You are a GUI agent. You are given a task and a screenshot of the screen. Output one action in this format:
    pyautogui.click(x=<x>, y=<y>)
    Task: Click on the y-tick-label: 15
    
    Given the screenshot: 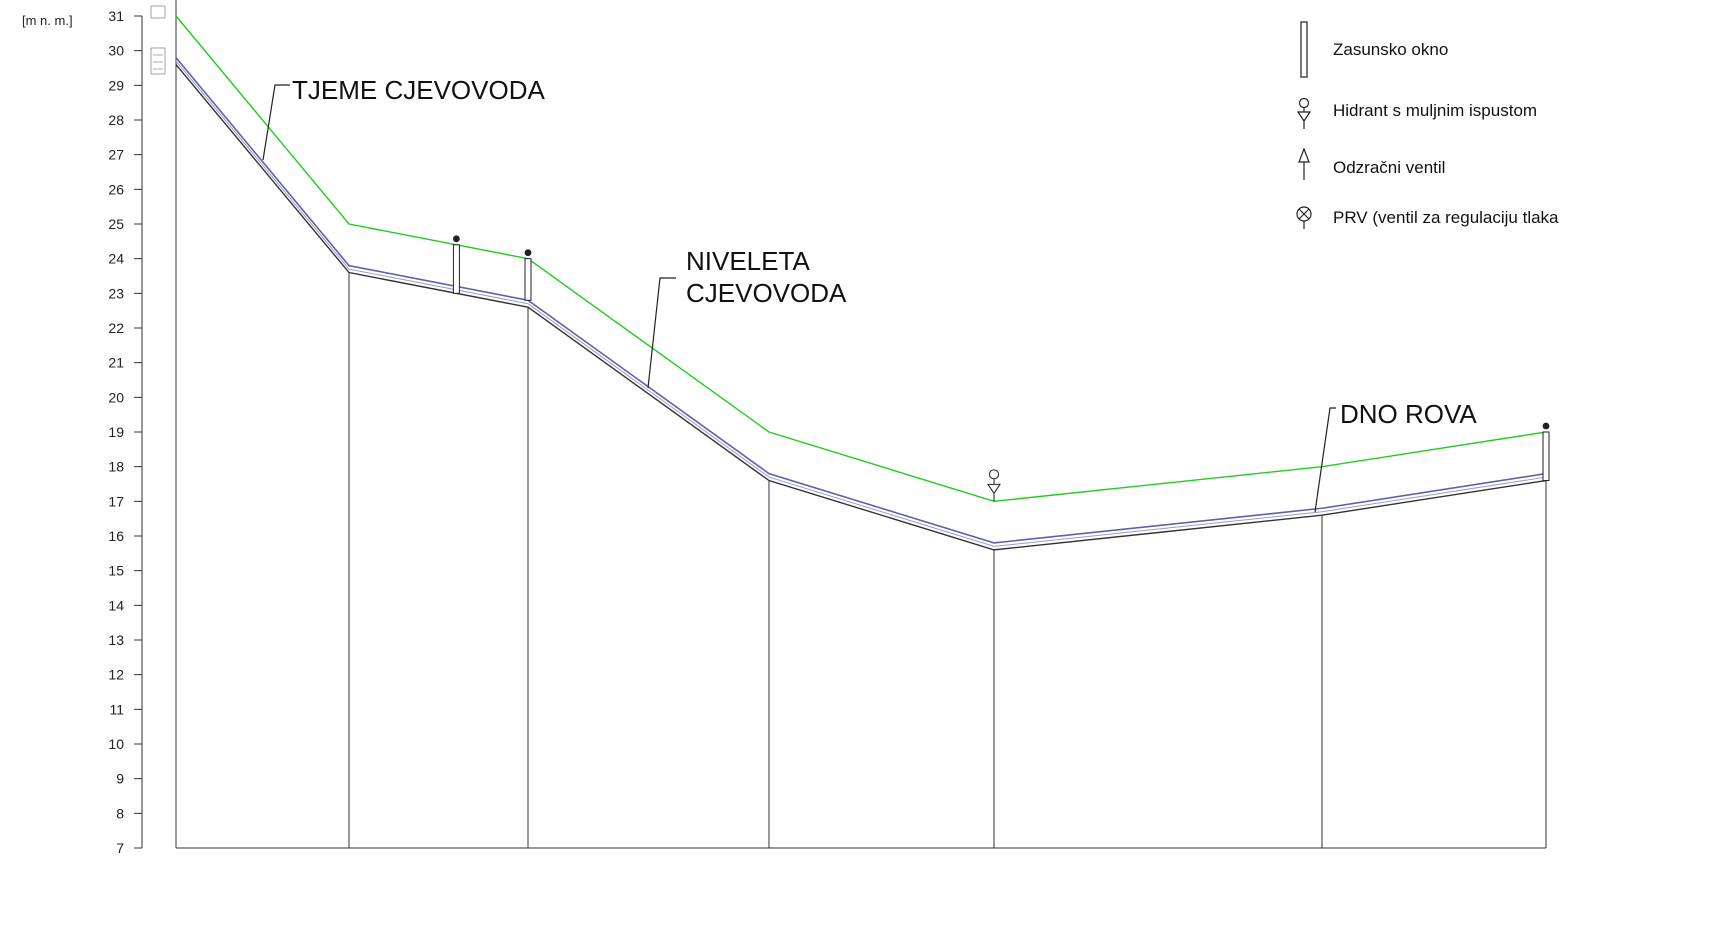 What is the action you would take?
    pyautogui.click(x=116, y=571)
    